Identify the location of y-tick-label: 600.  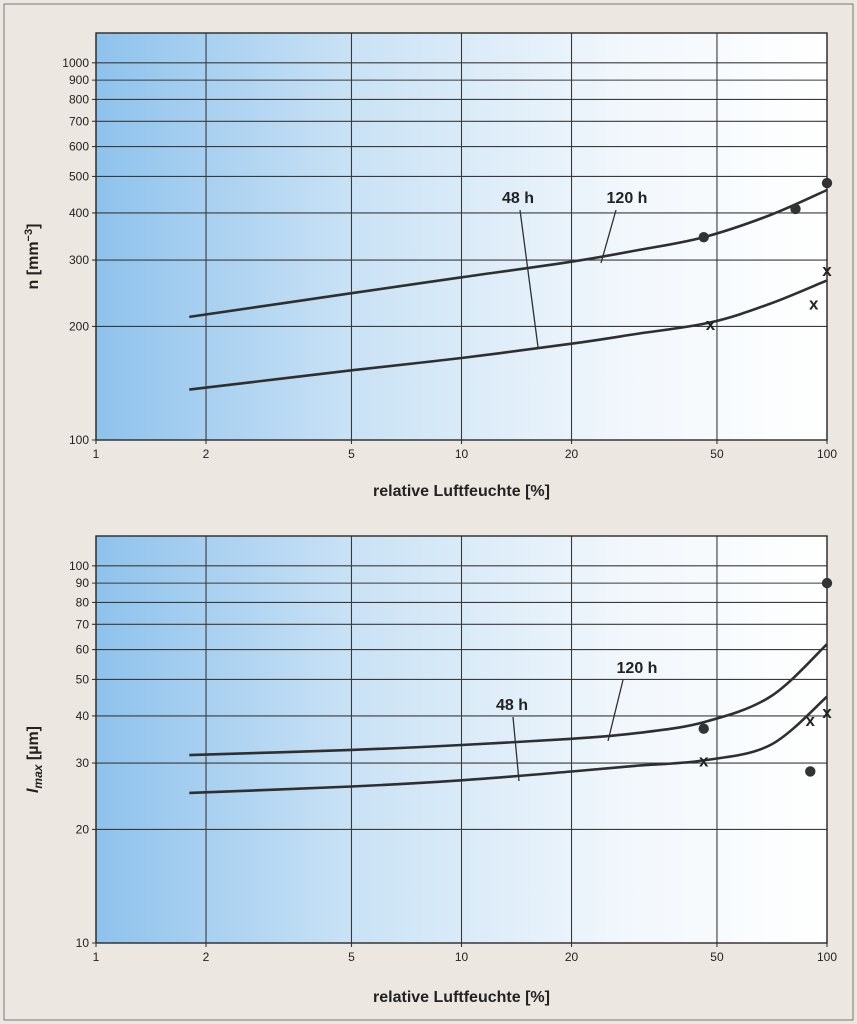
(79, 147).